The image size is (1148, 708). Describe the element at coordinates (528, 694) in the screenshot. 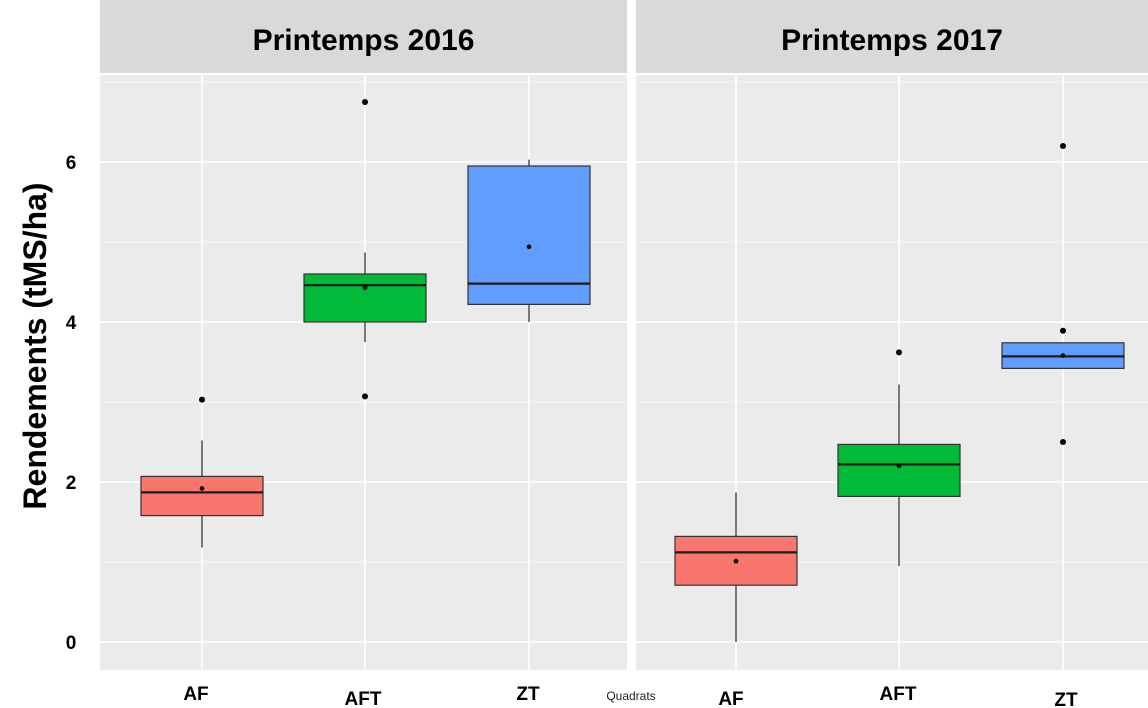

I see `panel-1-xtick-zt: ZT` at that location.